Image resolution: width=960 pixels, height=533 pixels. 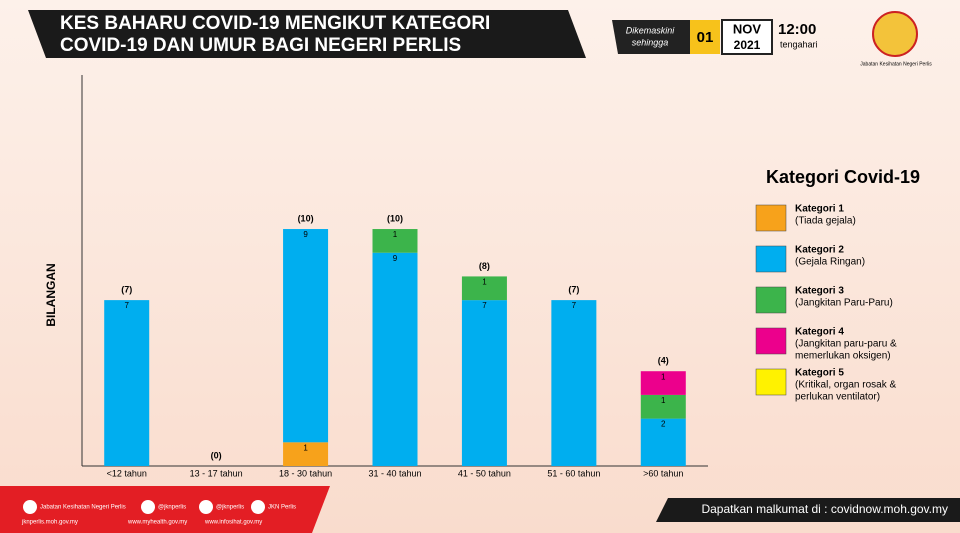 What do you see at coordinates (837, 397) in the screenshot?
I see `legend-description: perlukan ventilator)` at bounding box center [837, 397].